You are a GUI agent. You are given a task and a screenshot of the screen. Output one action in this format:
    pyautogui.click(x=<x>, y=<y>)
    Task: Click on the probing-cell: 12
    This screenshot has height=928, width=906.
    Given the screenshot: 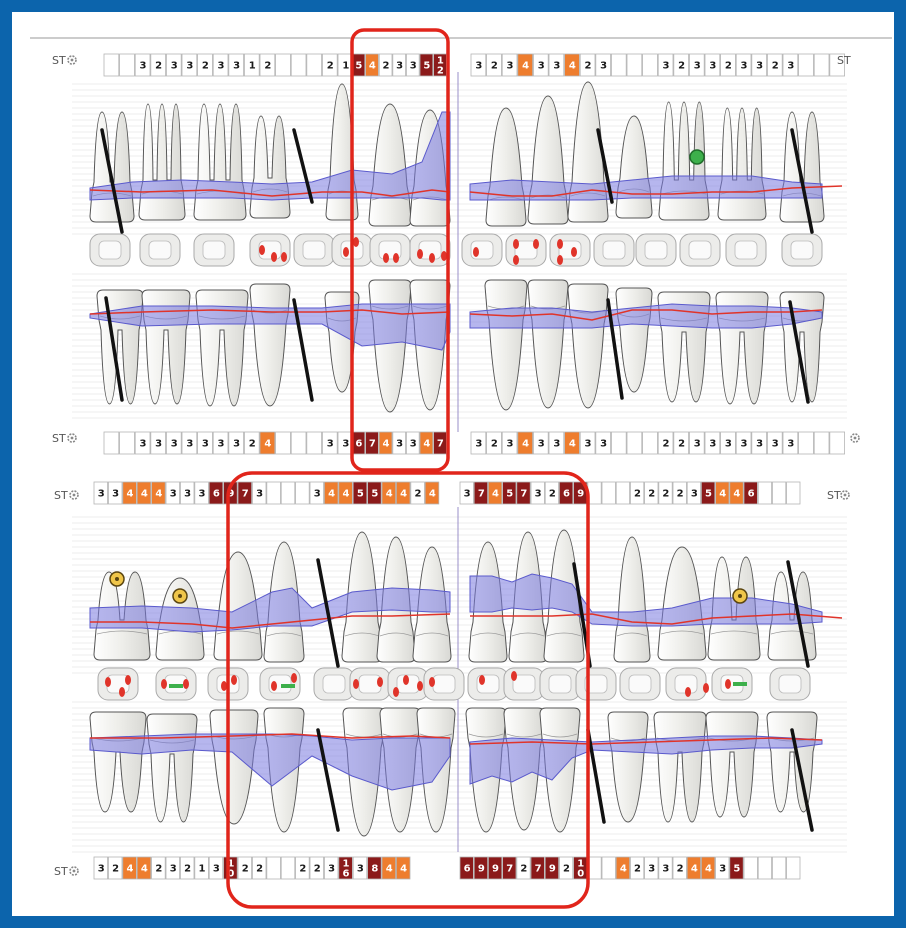 What is the action you would take?
    pyautogui.click(x=440, y=65)
    